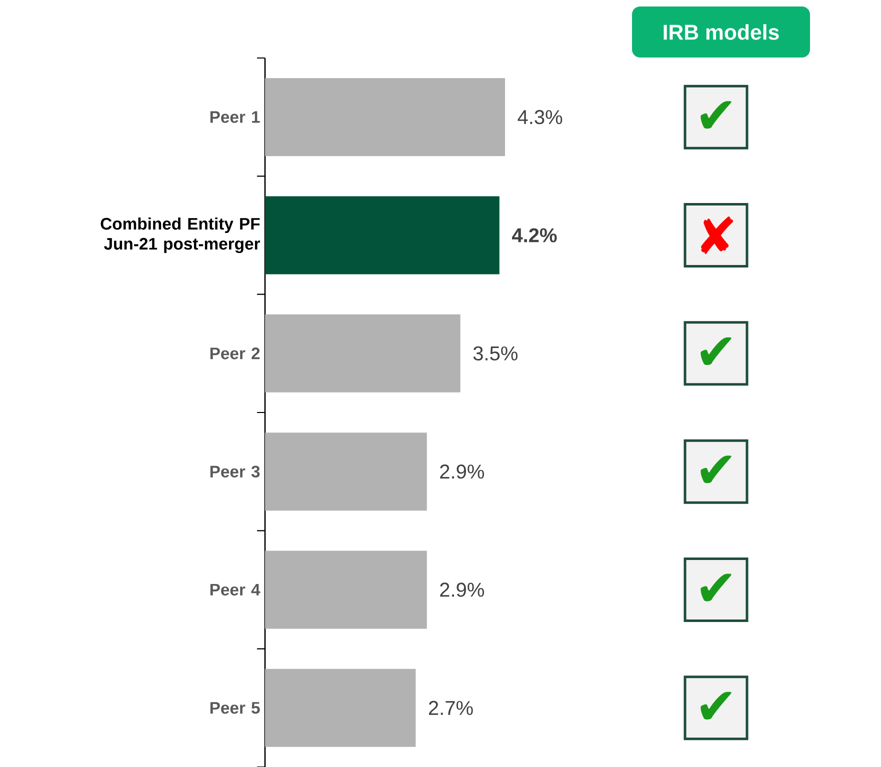  What do you see at coordinates (235, 354) in the screenshot?
I see `y-tick-label: Peer 2` at bounding box center [235, 354].